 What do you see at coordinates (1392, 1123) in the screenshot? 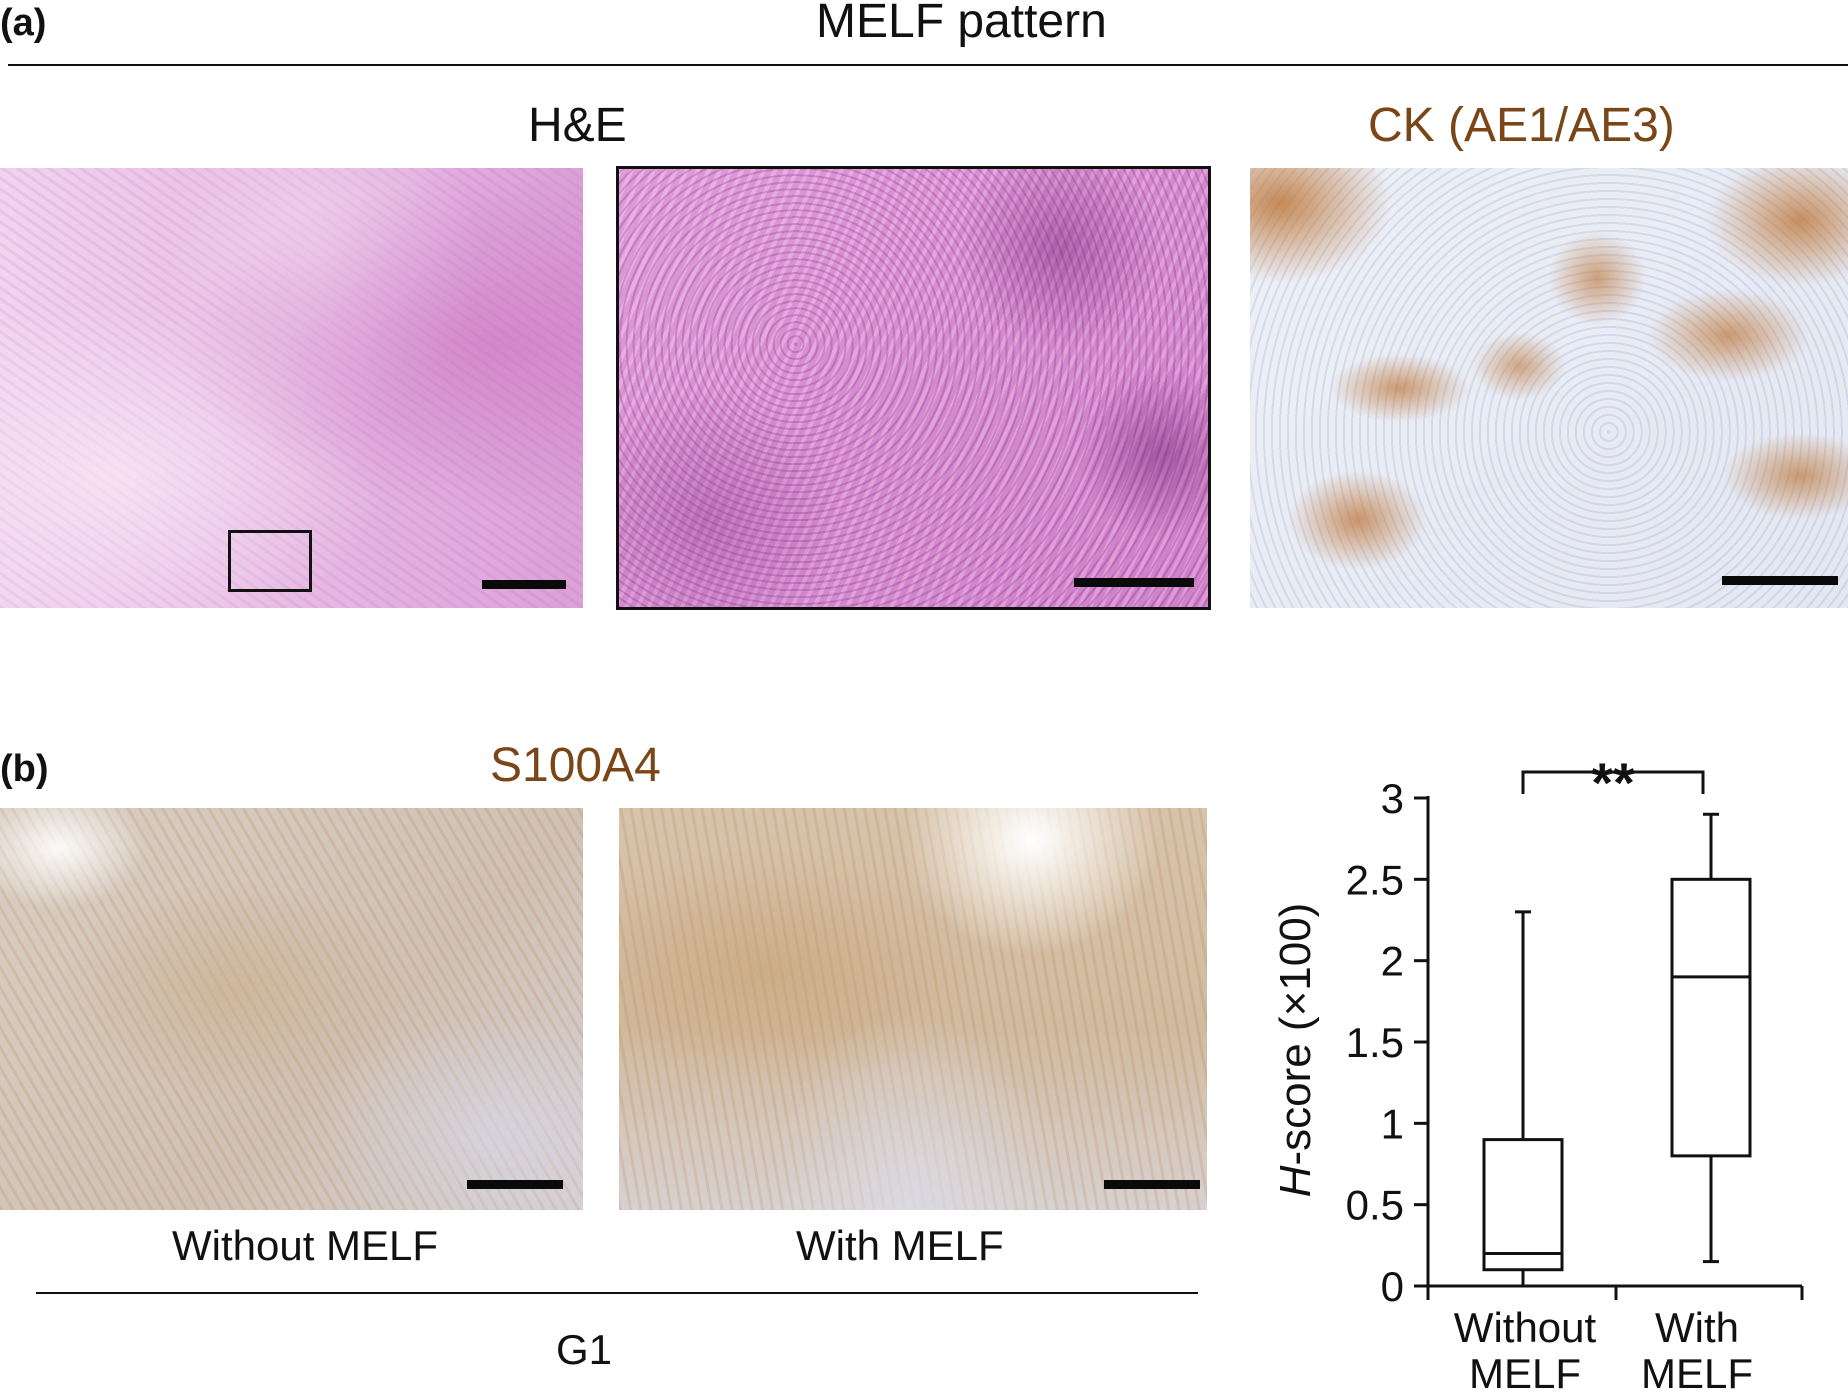
I see `y-tick-label: 1` at bounding box center [1392, 1123].